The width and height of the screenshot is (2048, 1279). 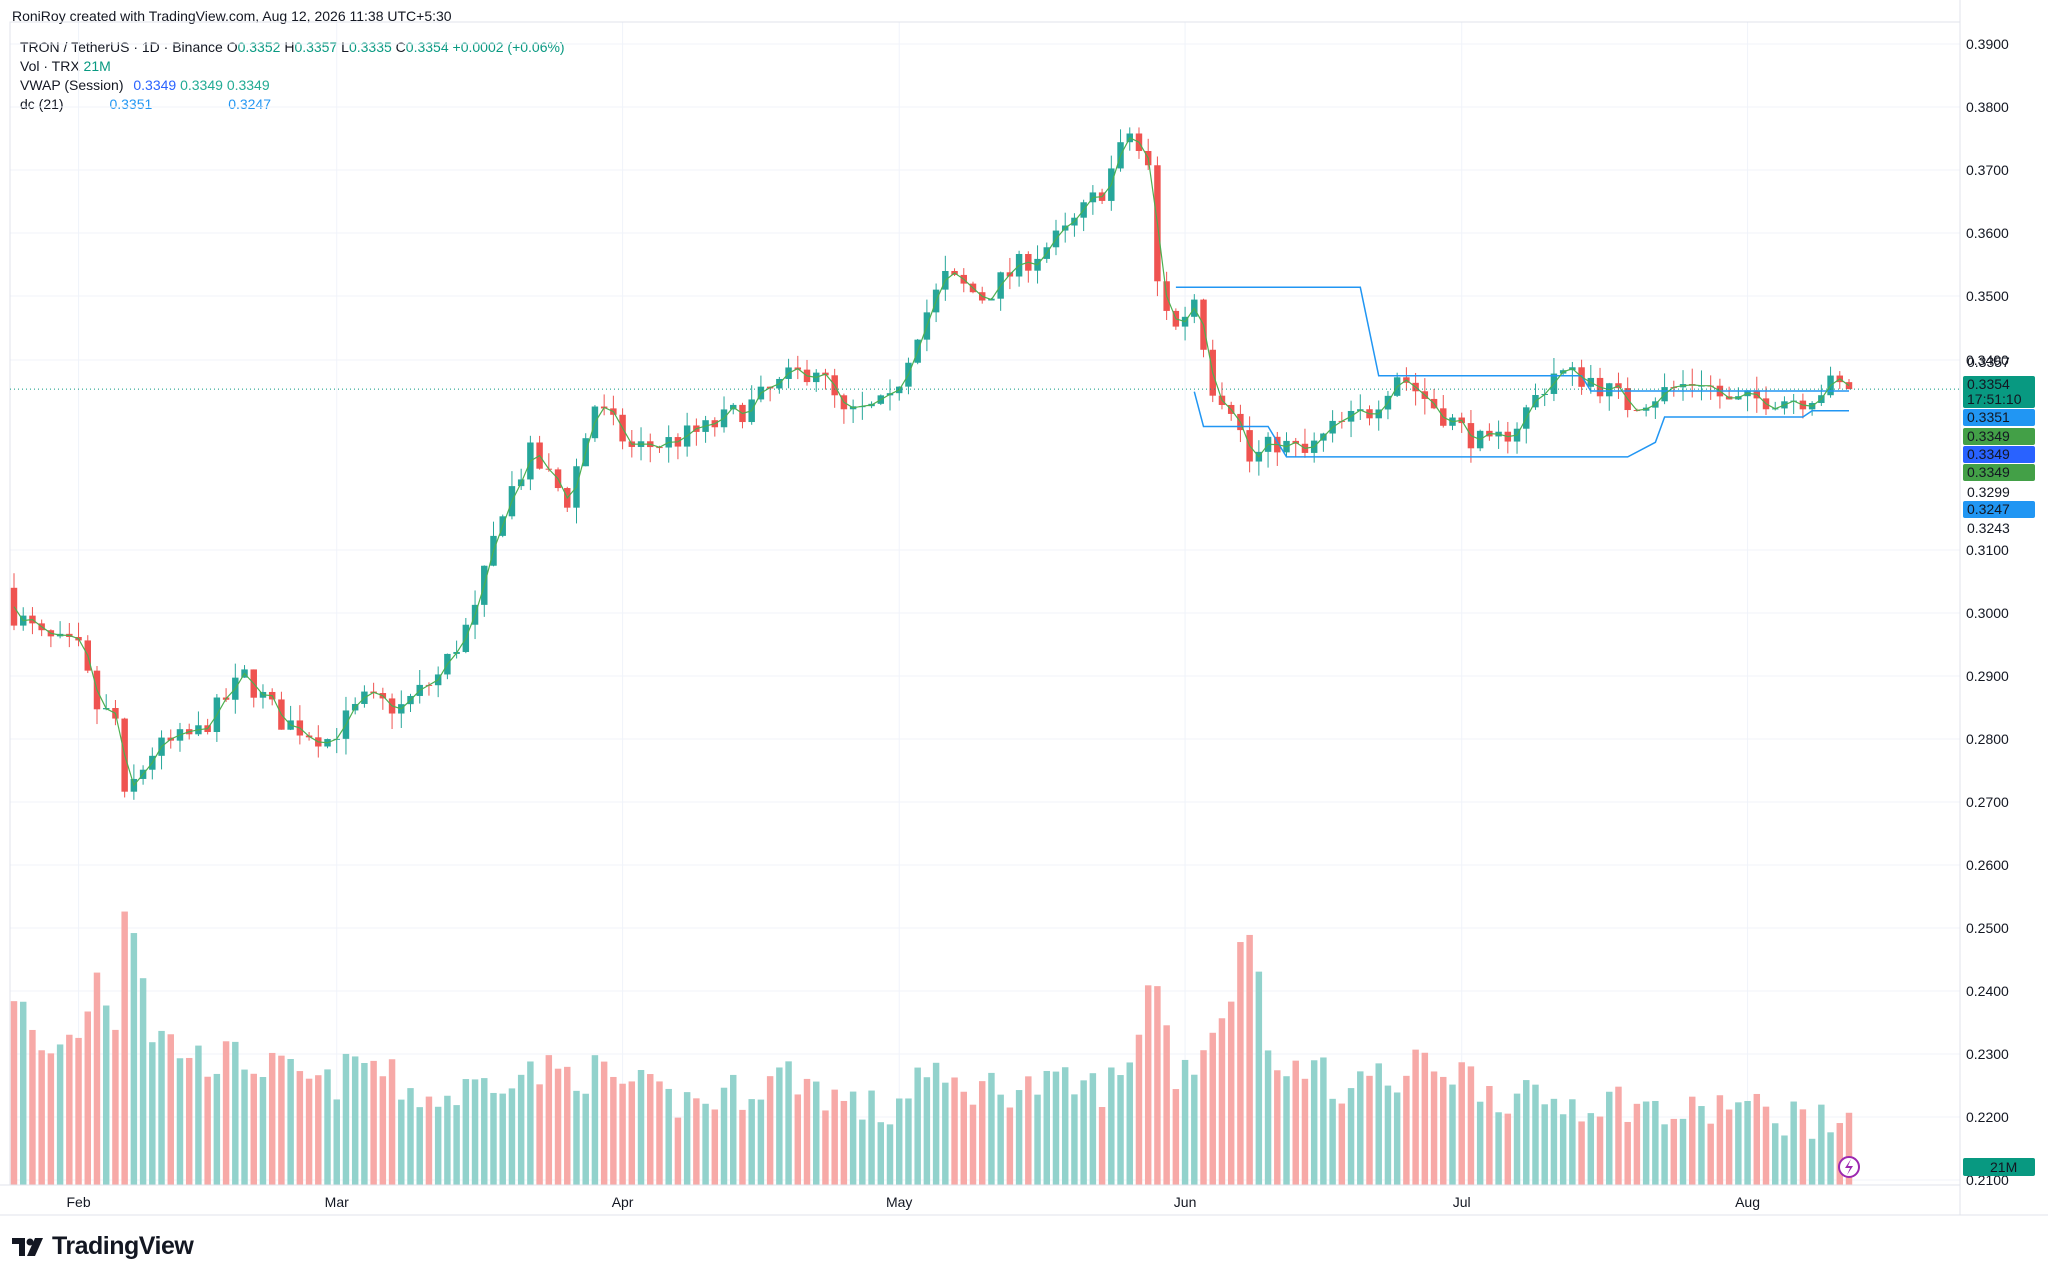 What do you see at coordinates (1999, 454) in the screenshot?
I see `price-tag-bg` at bounding box center [1999, 454].